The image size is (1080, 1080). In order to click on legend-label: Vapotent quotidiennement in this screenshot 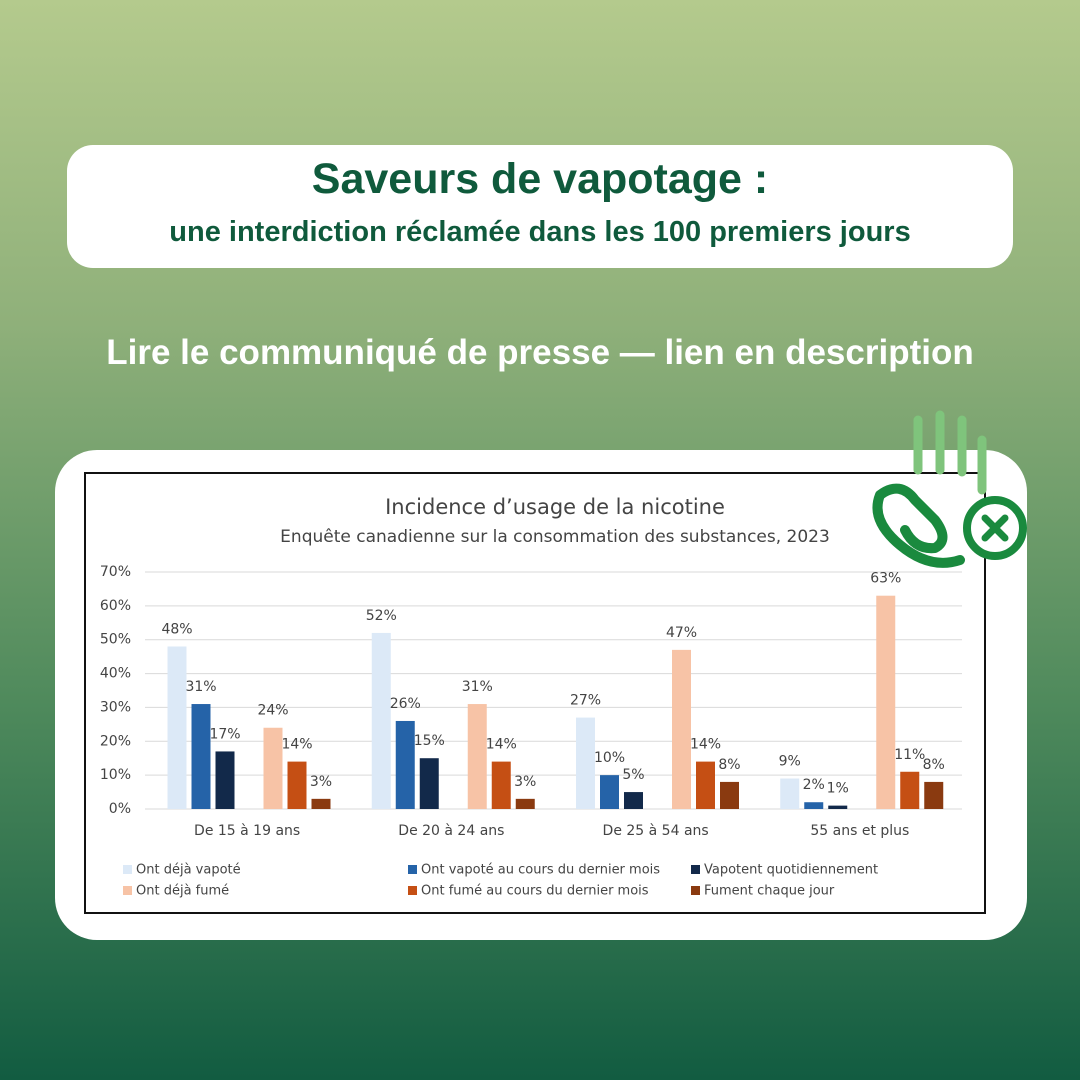, I will do `click(791, 870)`.